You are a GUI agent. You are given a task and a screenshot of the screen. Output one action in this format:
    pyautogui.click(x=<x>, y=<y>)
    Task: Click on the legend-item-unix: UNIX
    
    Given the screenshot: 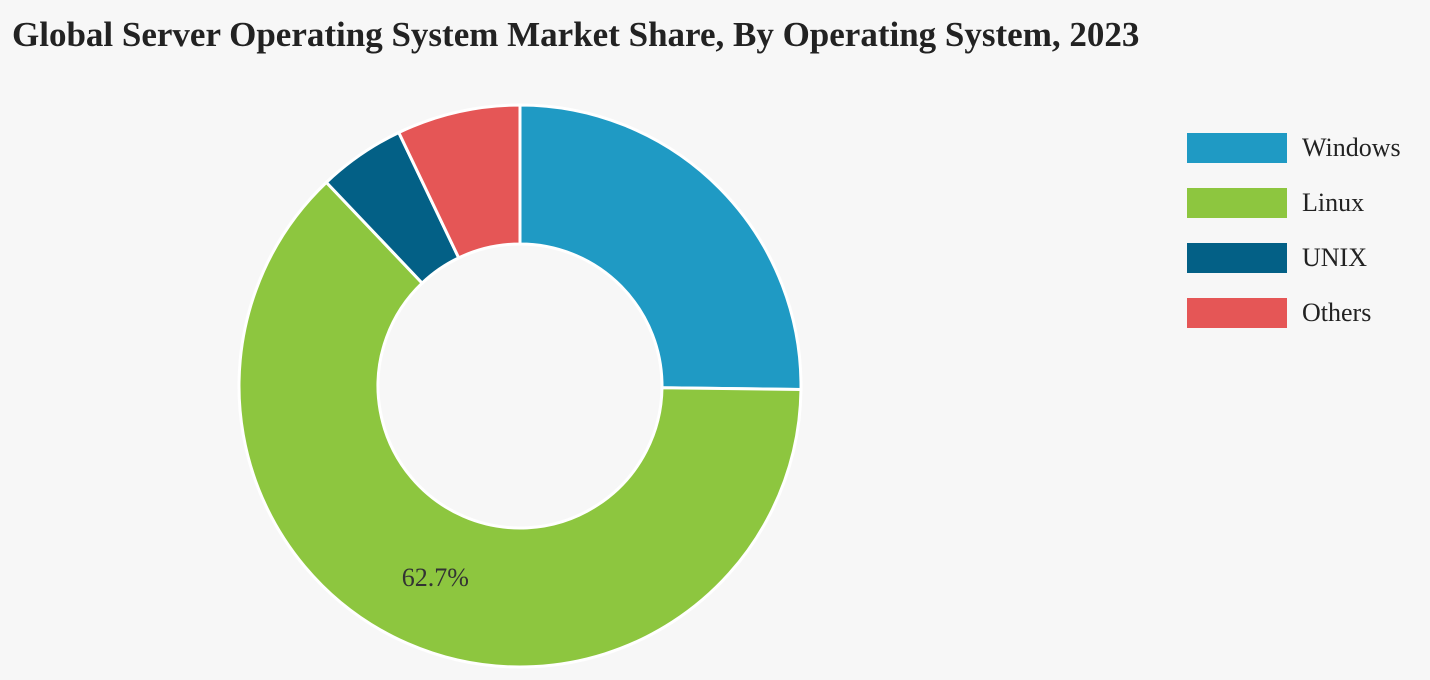 What is the action you would take?
    pyautogui.click(x=1294, y=257)
    